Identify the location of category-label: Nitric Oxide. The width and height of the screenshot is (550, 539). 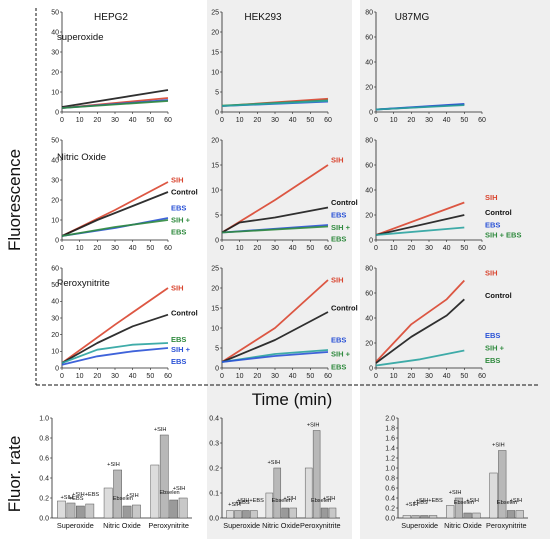
(463, 525).